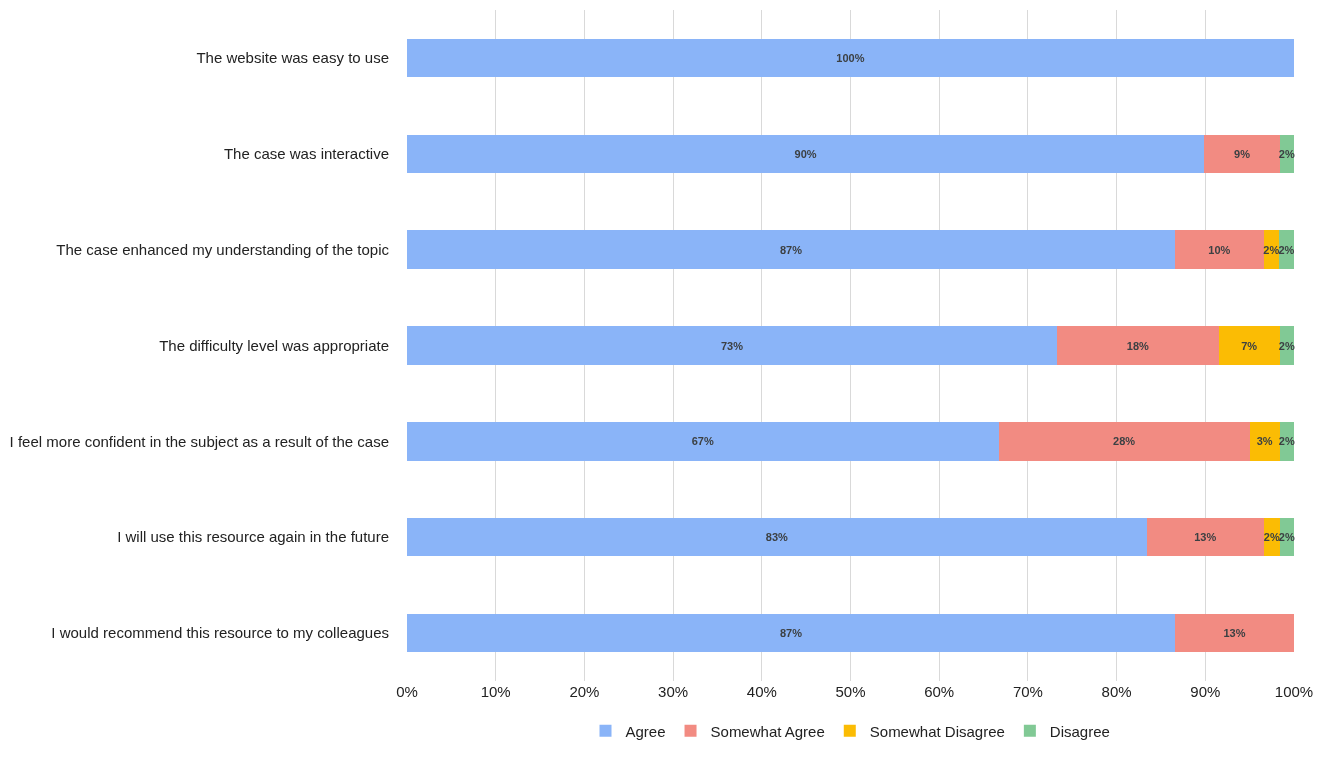  I want to click on x-tick-label: 60%, so click(939, 691).